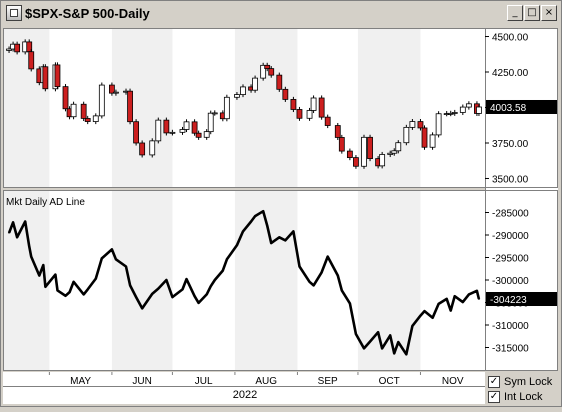 This screenshot has width=562, height=412. What do you see at coordinates (528, 382) in the screenshot?
I see `sym-lock-label: Sym Lock` at bounding box center [528, 382].